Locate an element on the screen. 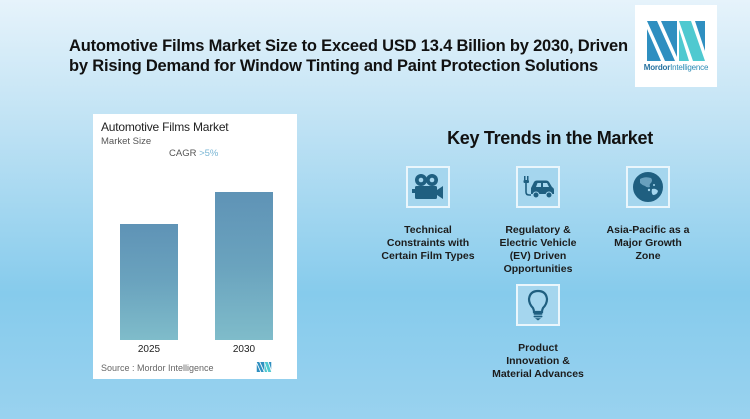 Image resolution: width=750 pixels, height=419 pixels. lightbulb-icon is located at coordinates (538, 305).